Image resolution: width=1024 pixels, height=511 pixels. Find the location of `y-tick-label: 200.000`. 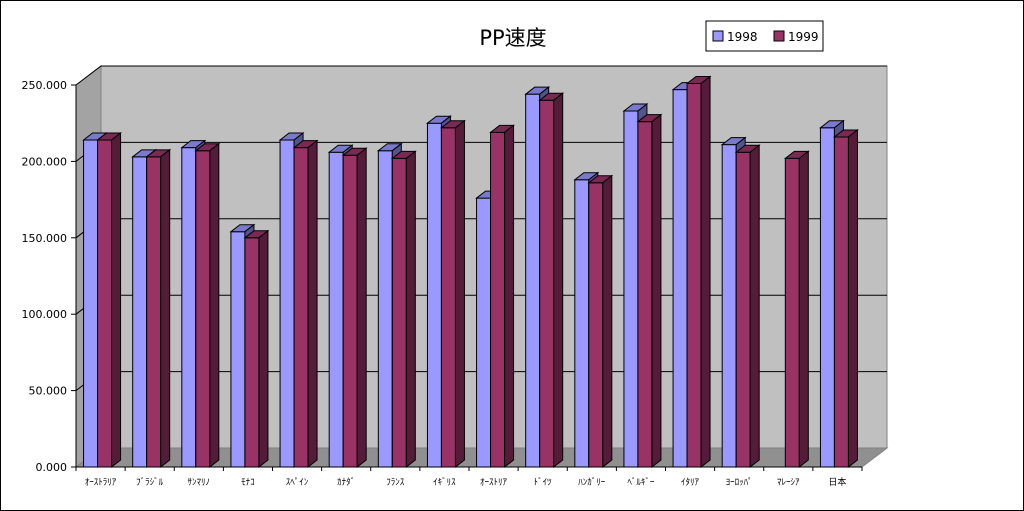

y-tick-label: 200.000 is located at coordinates (45, 161).